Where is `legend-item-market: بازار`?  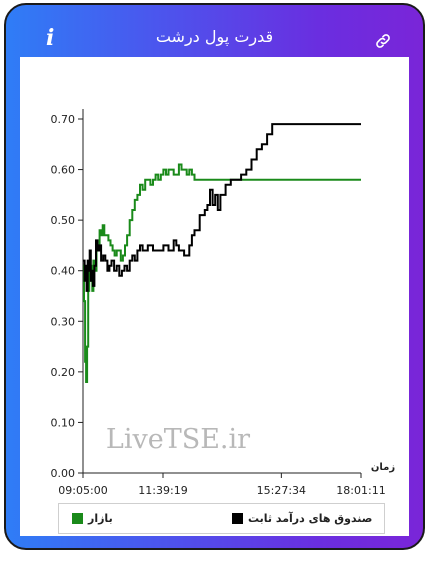 legend-item-market: بازار is located at coordinates (139, 519).